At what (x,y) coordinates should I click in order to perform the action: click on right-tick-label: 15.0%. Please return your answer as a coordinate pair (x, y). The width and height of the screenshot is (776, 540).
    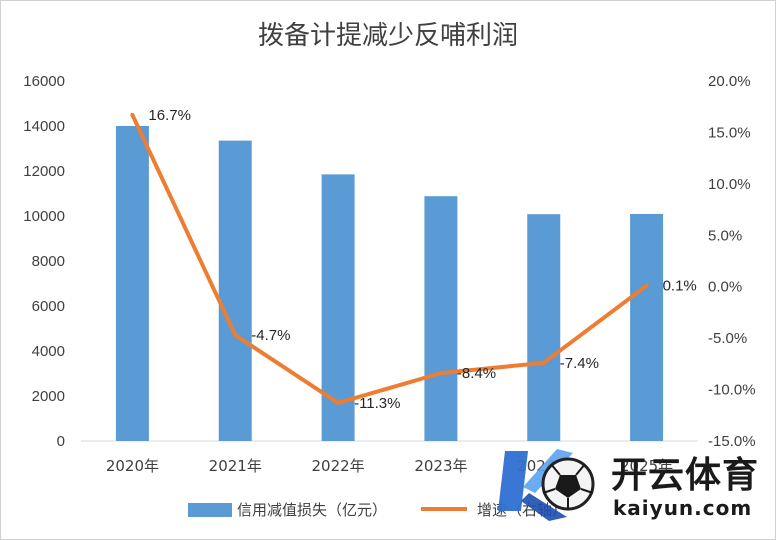
    Looking at the image, I should click on (729, 132).